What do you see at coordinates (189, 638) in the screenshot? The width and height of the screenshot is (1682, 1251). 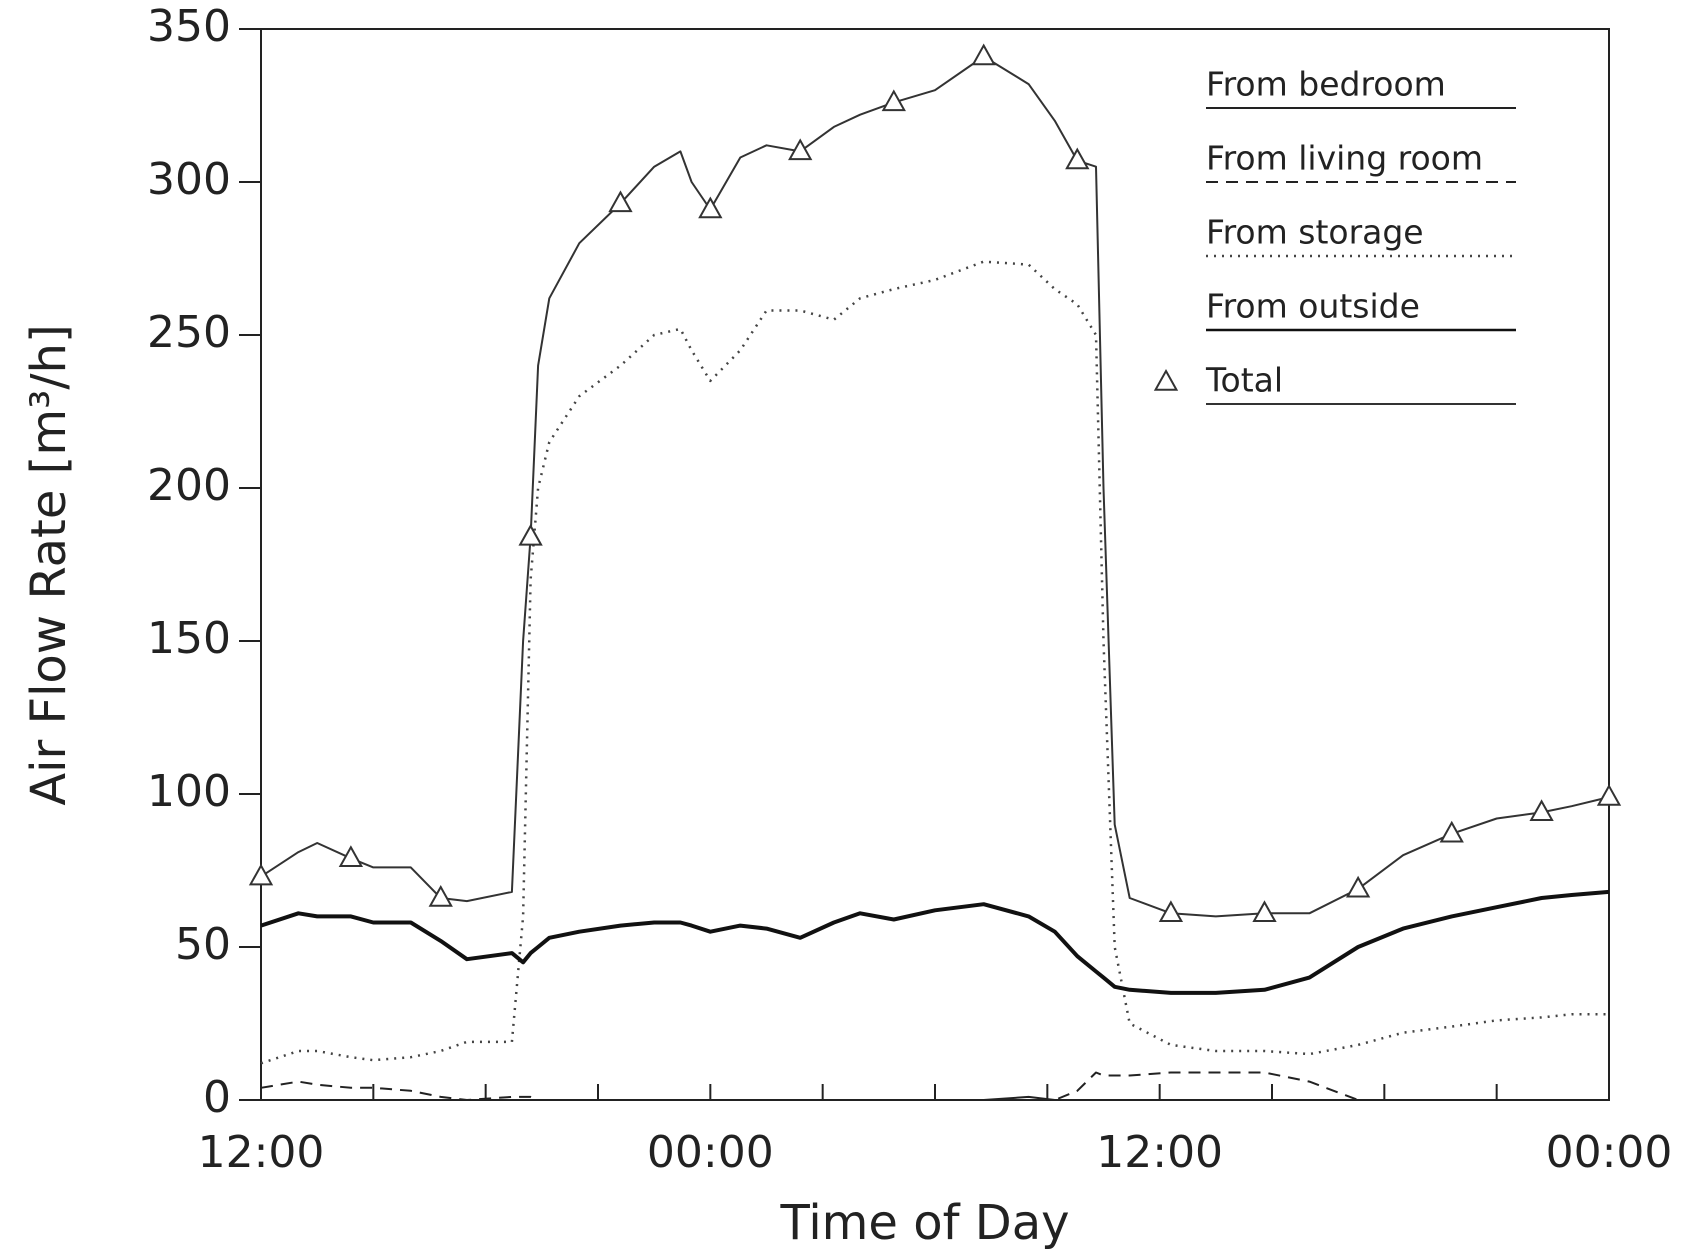 I see `y-tick-label: 150` at bounding box center [189, 638].